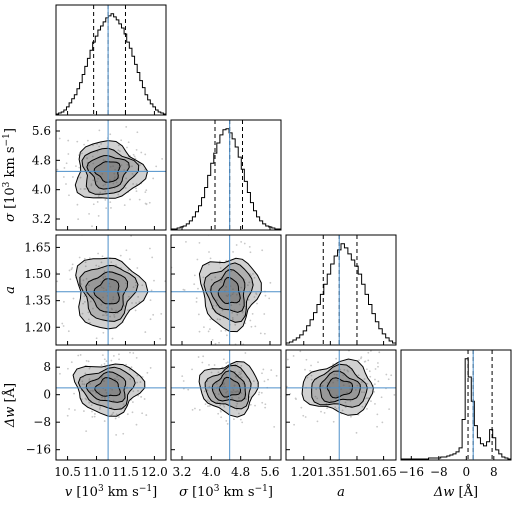  What do you see at coordinates (47, 367) in the screenshot?
I see `y-tick-label-dw-3: 8` at bounding box center [47, 367].